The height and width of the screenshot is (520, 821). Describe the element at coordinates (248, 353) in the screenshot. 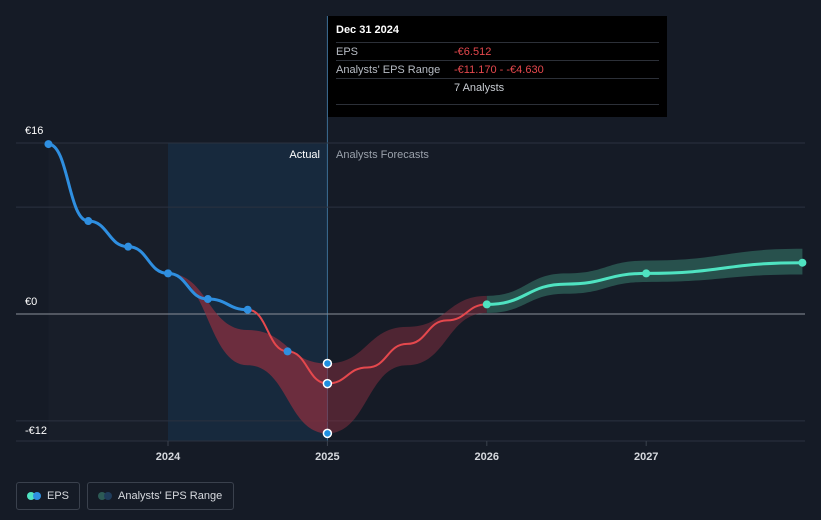

I see `range-area-actual` at that location.